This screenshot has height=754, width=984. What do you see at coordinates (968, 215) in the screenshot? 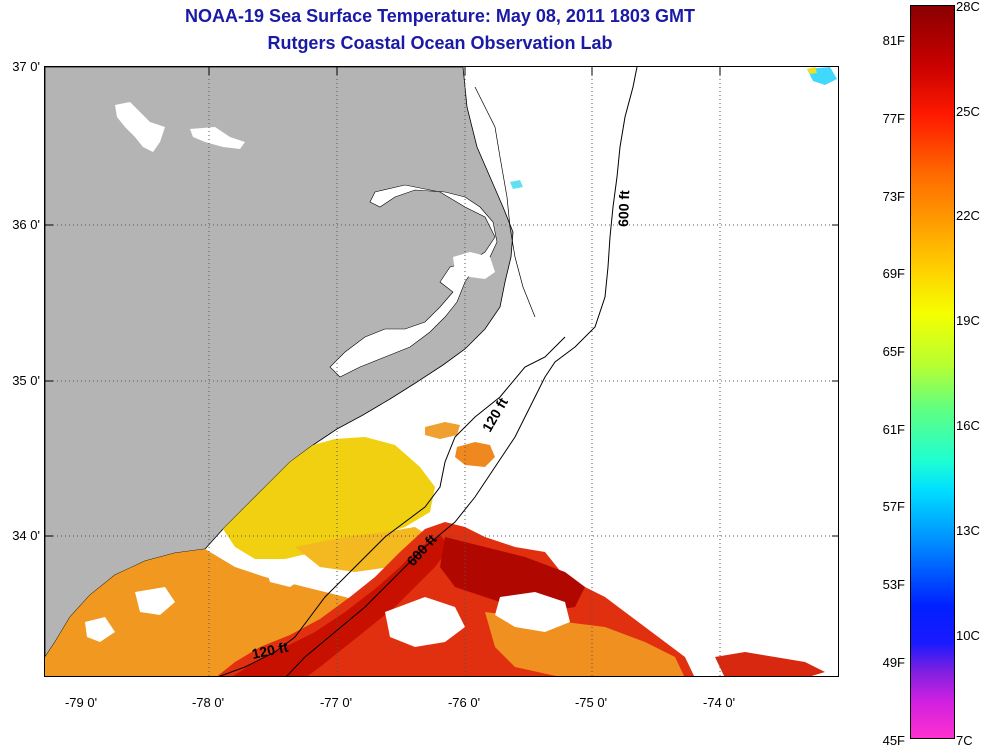
I see `colorbar-c-22: 22C` at bounding box center [968, 215].